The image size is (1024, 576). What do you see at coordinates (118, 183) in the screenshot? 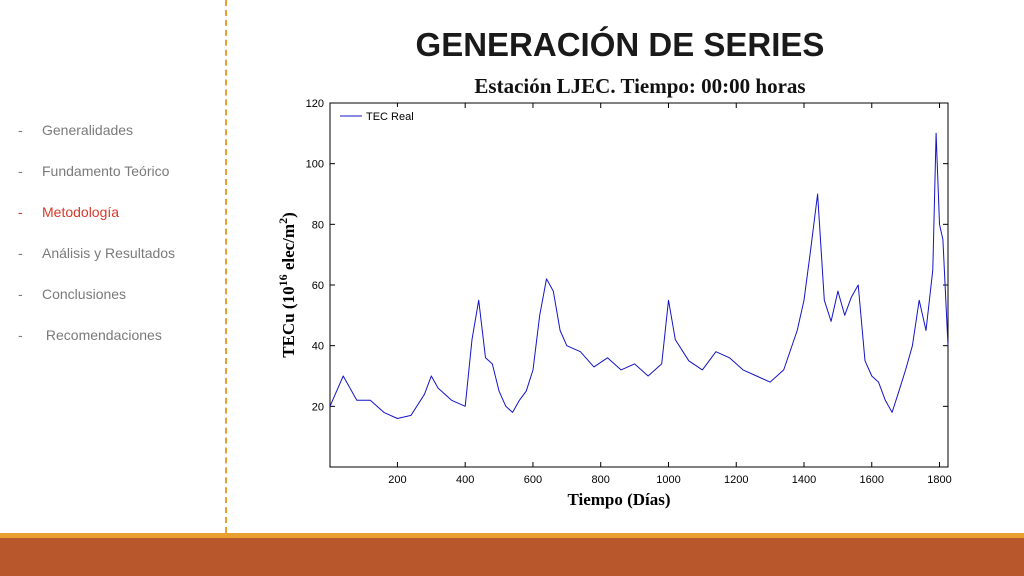
I see `sidebar-item-fundamento: - Fundamento Teórico` at bounding box center [118, 183].